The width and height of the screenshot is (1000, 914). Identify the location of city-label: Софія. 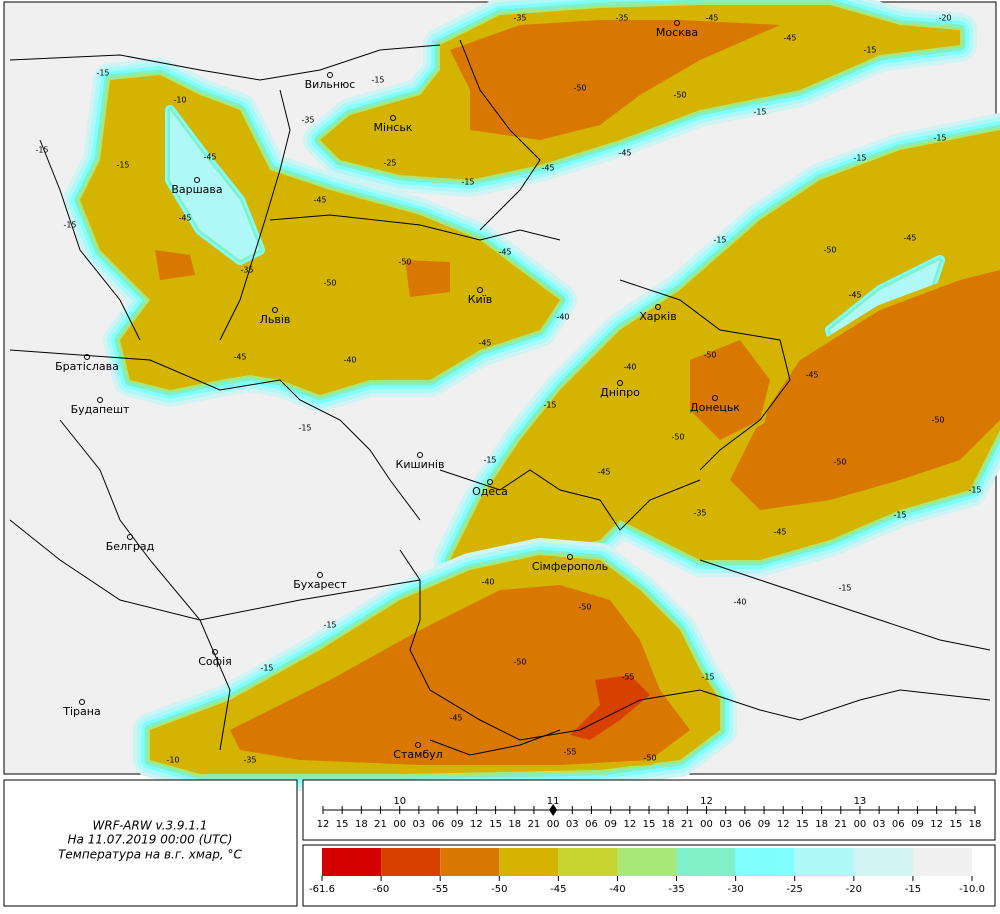
(215, 661).